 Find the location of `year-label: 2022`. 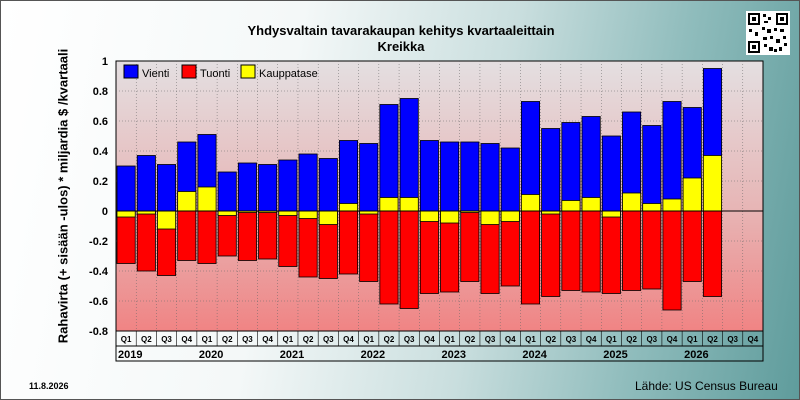

year-label: 2022 is located at coordinates (373, 355).